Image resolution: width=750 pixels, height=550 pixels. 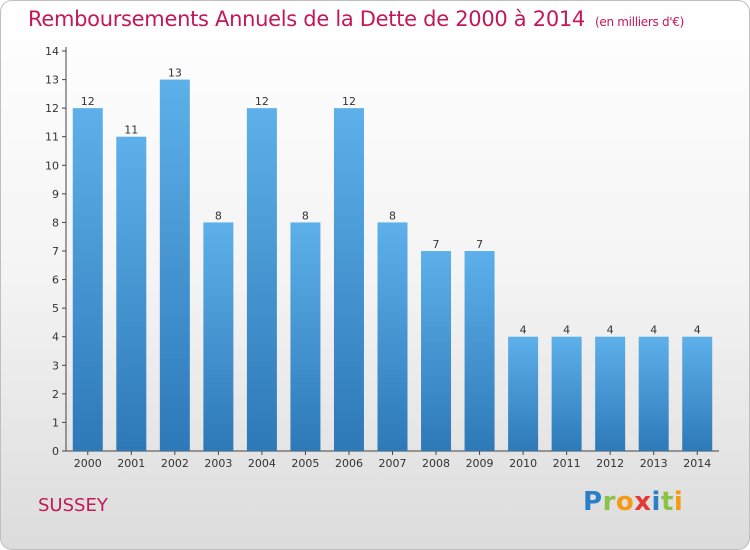 What do you see at coordinates (52, 137) in the screenshot?
I see `y-tick-label: 11` at bounding box center [52, 137].